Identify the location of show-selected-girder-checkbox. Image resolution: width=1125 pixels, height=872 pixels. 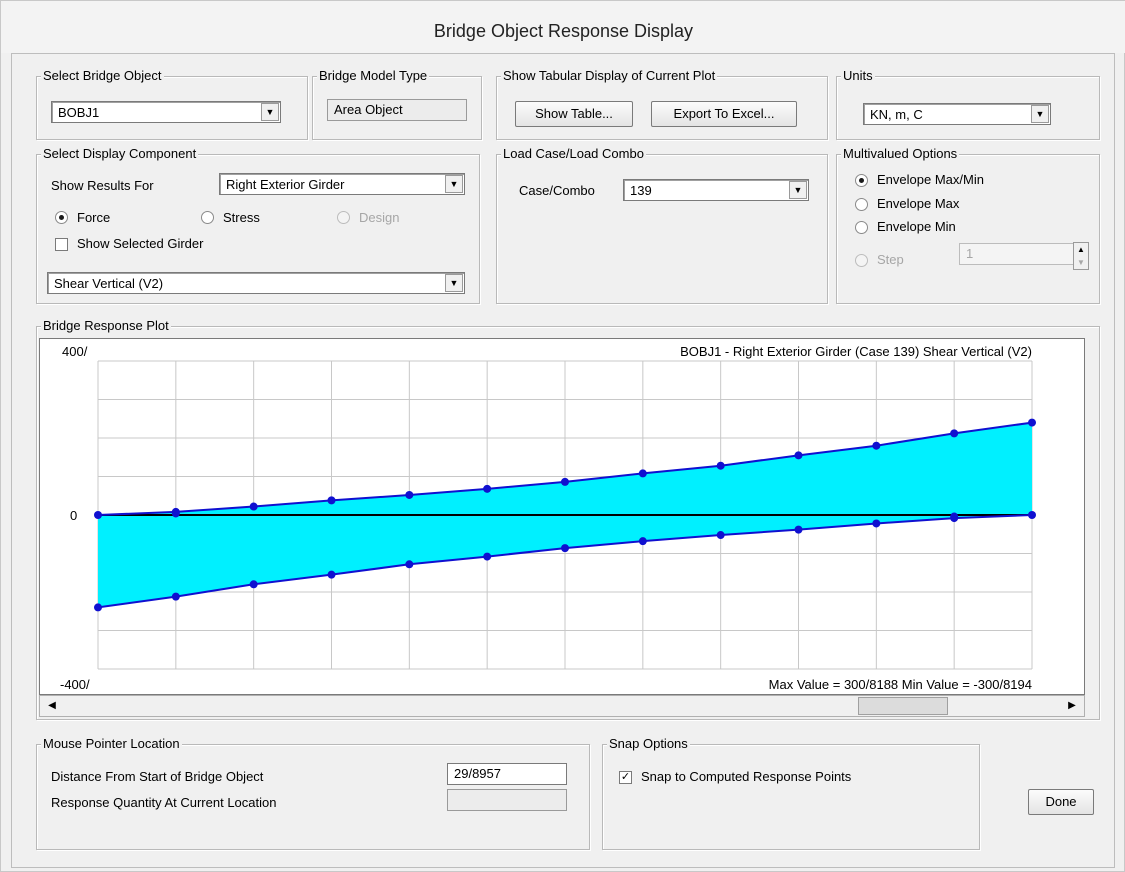
(61, 244).